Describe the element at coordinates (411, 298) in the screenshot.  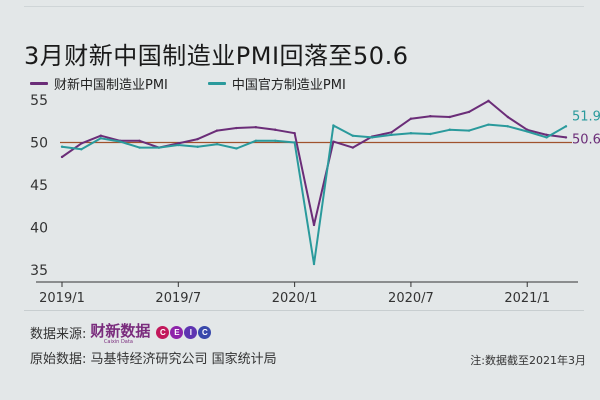
I see `x-tick-label-3: 2020/7` at that location.